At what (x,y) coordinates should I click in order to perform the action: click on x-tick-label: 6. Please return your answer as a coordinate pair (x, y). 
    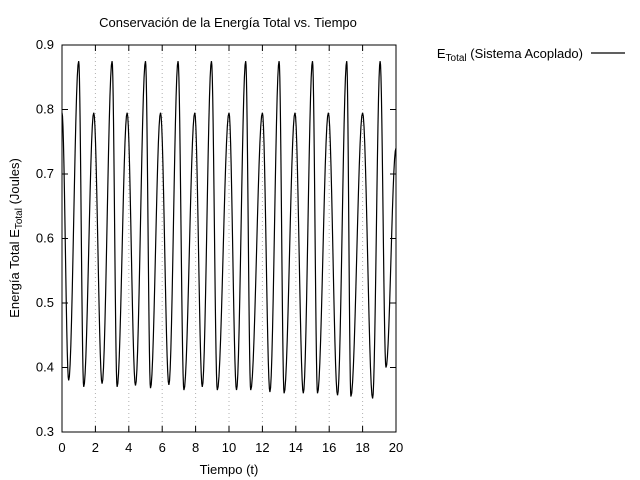
    Looking at the image, I should click on (162, 447).